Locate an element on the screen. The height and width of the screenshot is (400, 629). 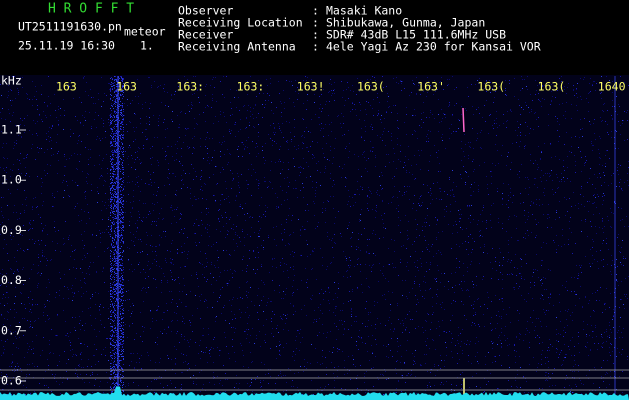
y-label: 1.0 is located at coordinates (11, 180).